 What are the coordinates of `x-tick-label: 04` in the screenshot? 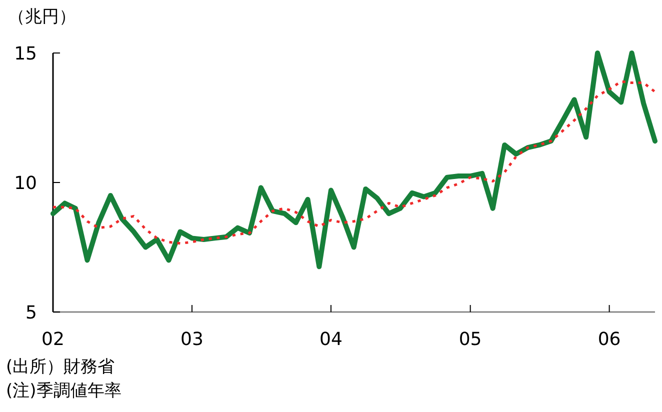 It's located at (331, 339).